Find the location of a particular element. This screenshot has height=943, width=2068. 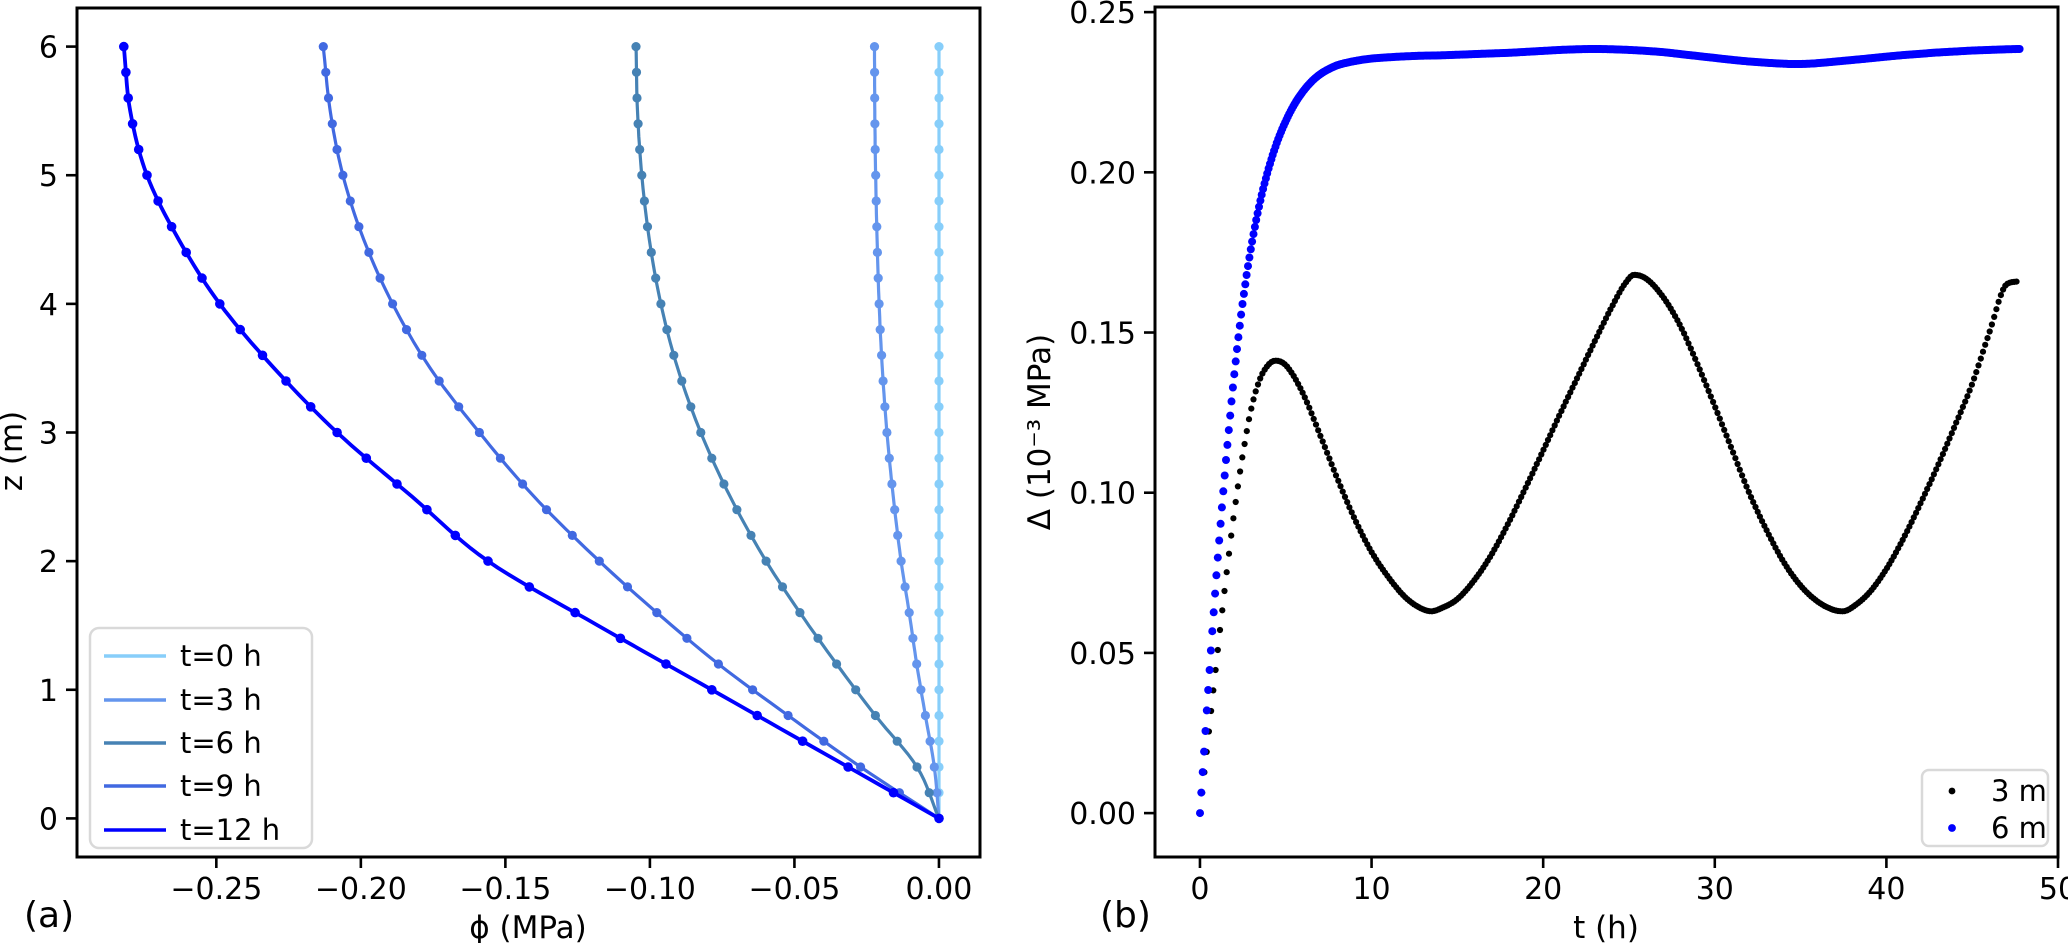

x-tick-label: −0.15 is located at coordinates (505, 889).